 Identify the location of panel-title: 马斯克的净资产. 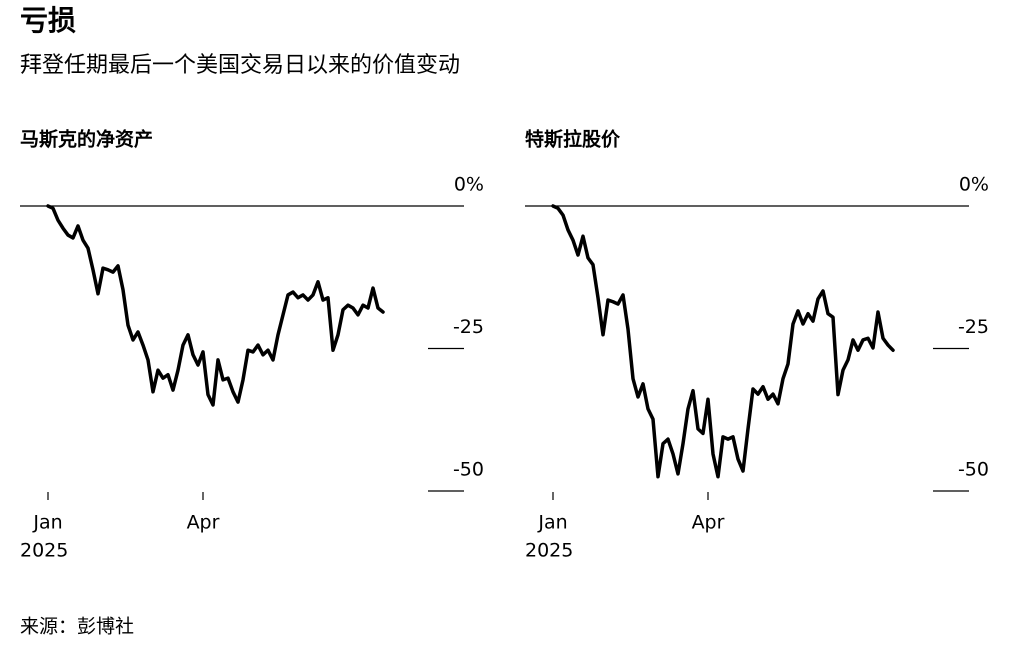
(86, 139).